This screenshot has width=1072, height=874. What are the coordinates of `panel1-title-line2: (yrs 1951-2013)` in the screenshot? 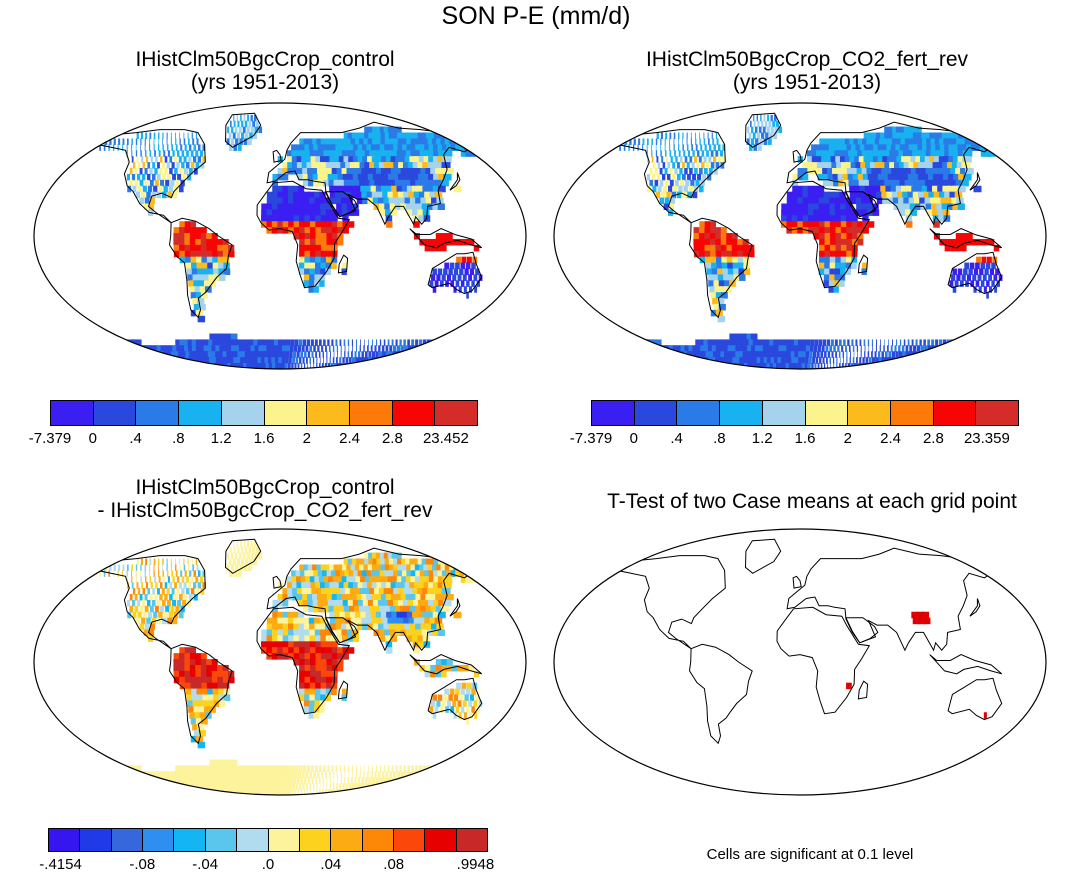 It's located at (265, 82).